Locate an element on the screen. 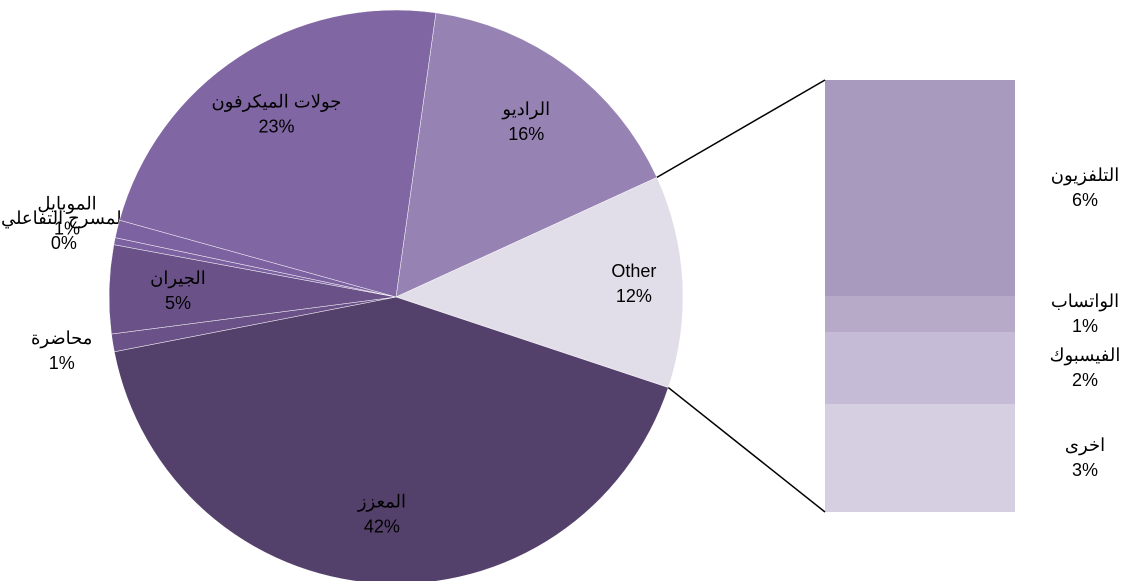  slice-value: 42% is located at coordinates (382, 526).